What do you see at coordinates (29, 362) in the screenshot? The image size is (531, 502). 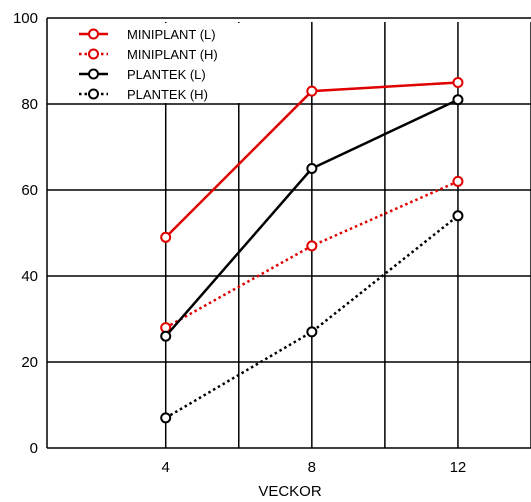 I see `y-tick-label: 20` at bounding box center [29, 362].